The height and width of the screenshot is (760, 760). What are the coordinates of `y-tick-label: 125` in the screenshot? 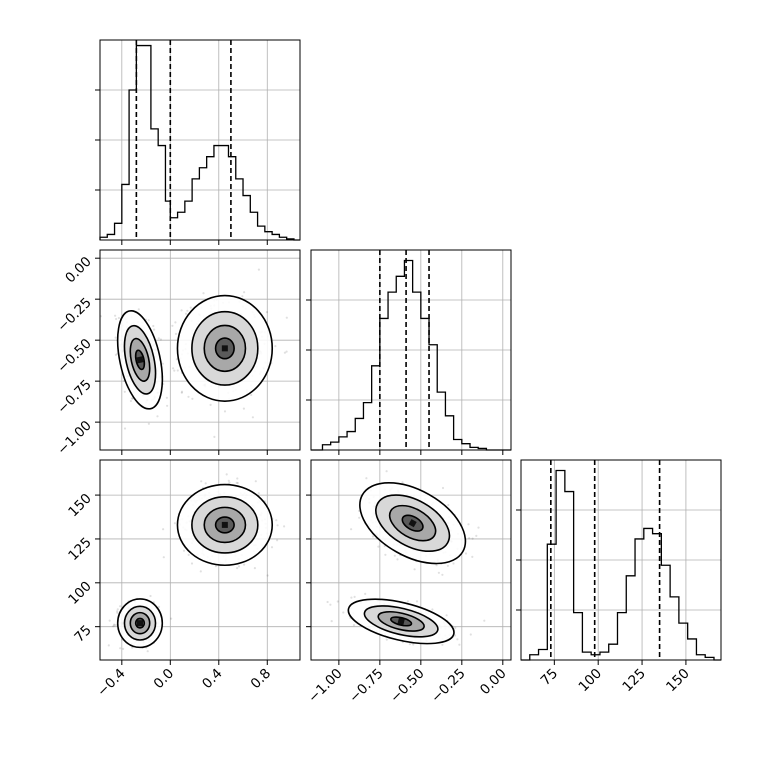 It's located at (80, 549).